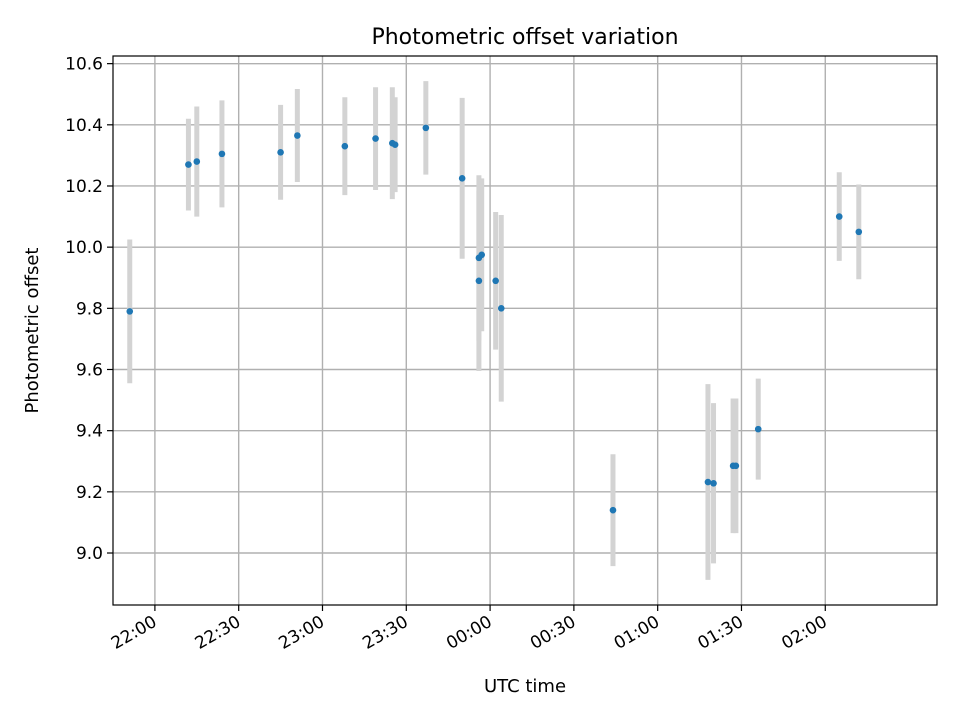  I want to click on x-axis-label: UTC time, so click(525, 686).